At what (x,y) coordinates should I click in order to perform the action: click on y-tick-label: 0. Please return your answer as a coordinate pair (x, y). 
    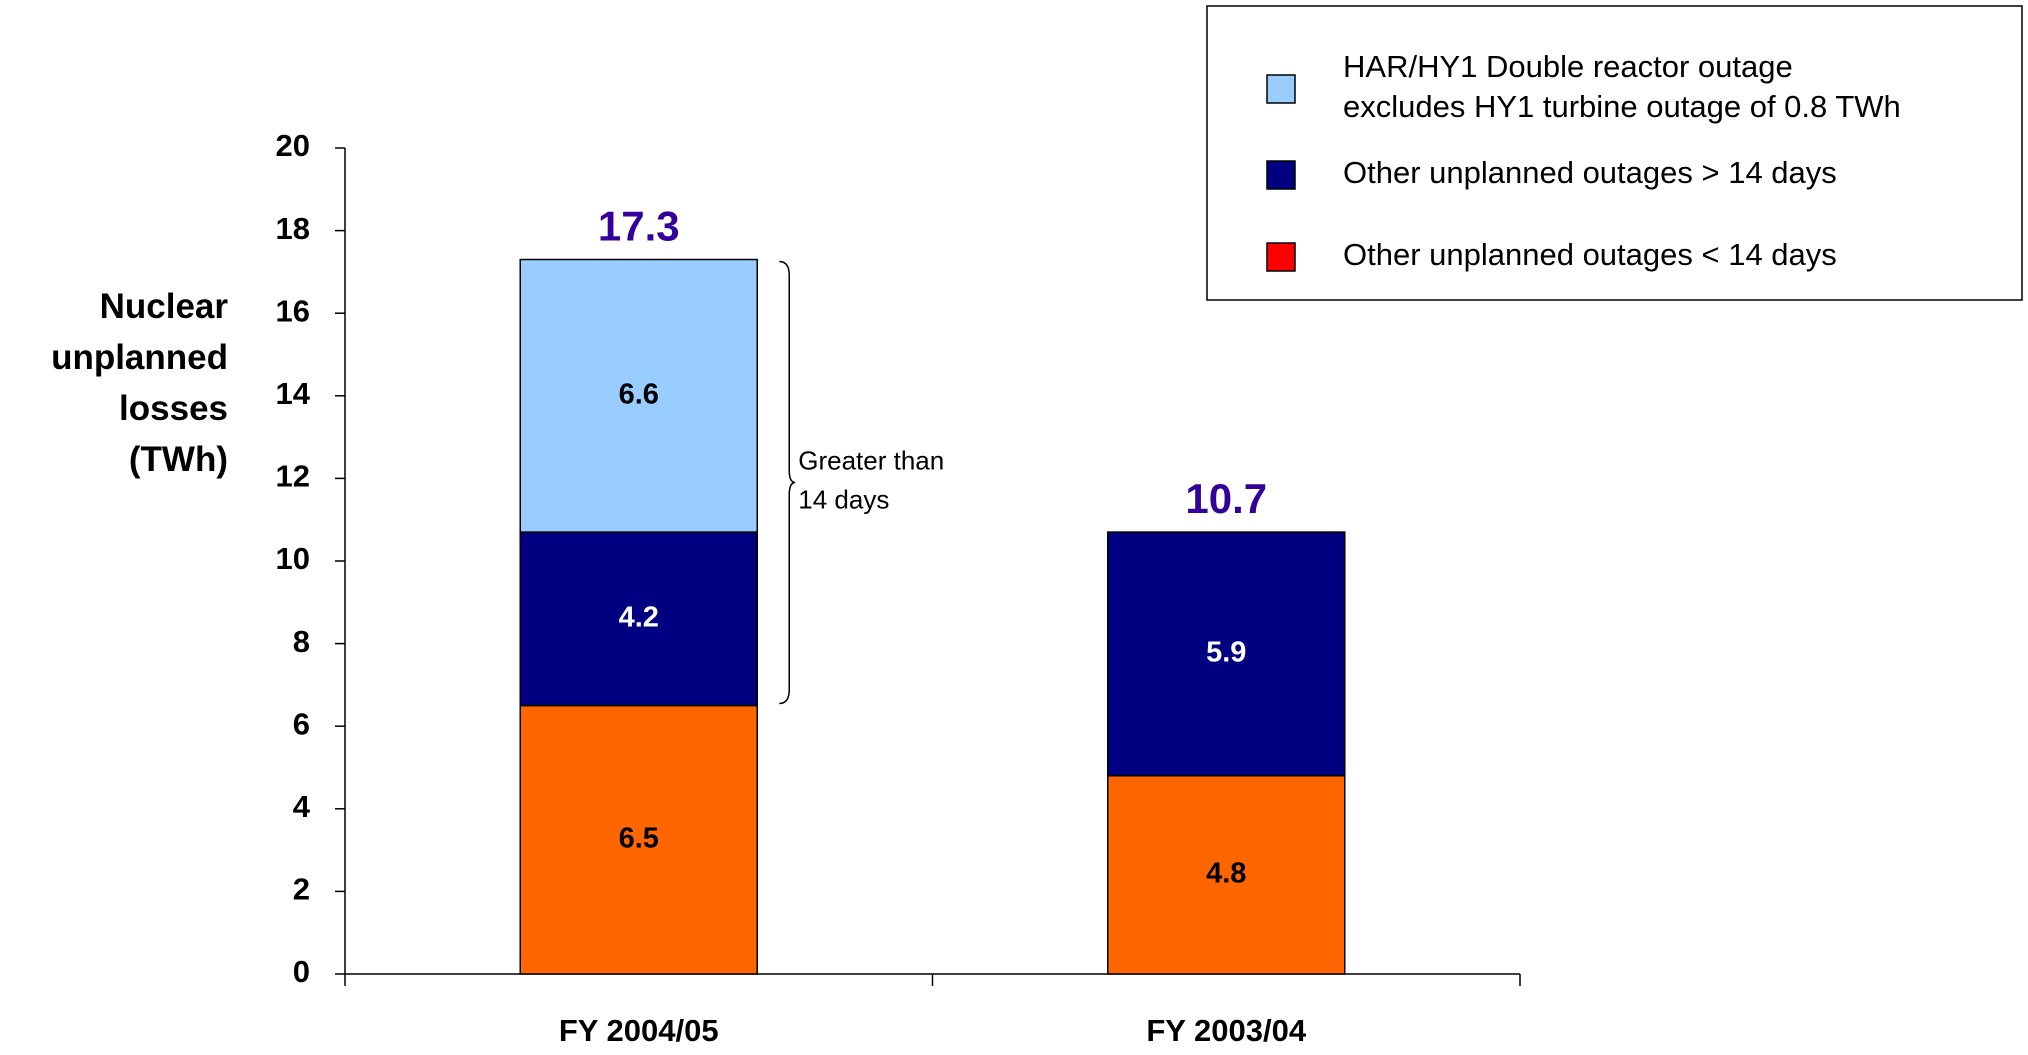
    Looking at the image, I should click on (301, 971).